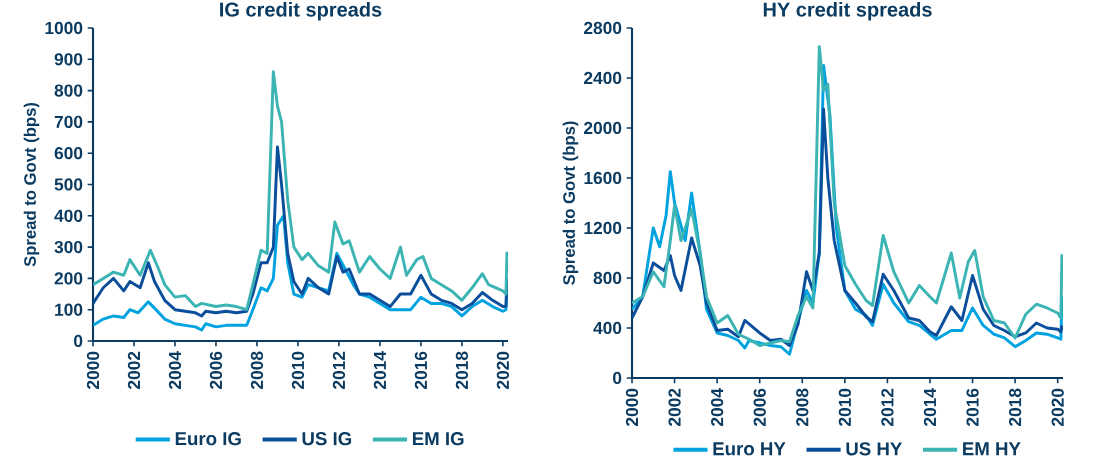  I want to click on chart-title: HY credit spreads, so click(847, 11).